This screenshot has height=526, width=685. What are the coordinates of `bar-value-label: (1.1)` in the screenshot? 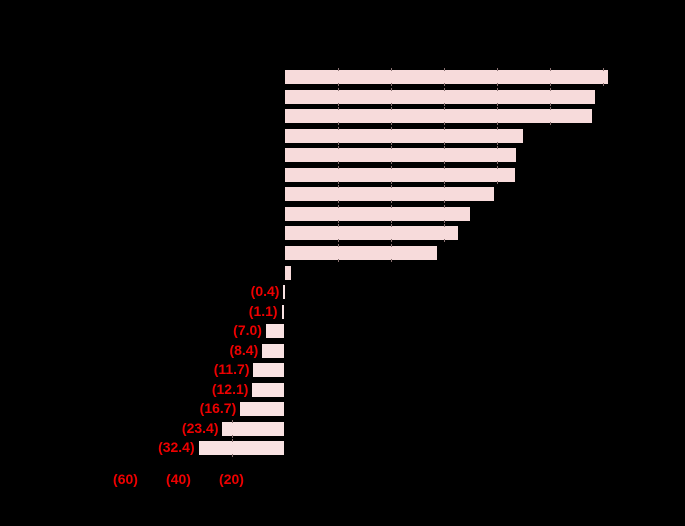 It's located at (263, 310).